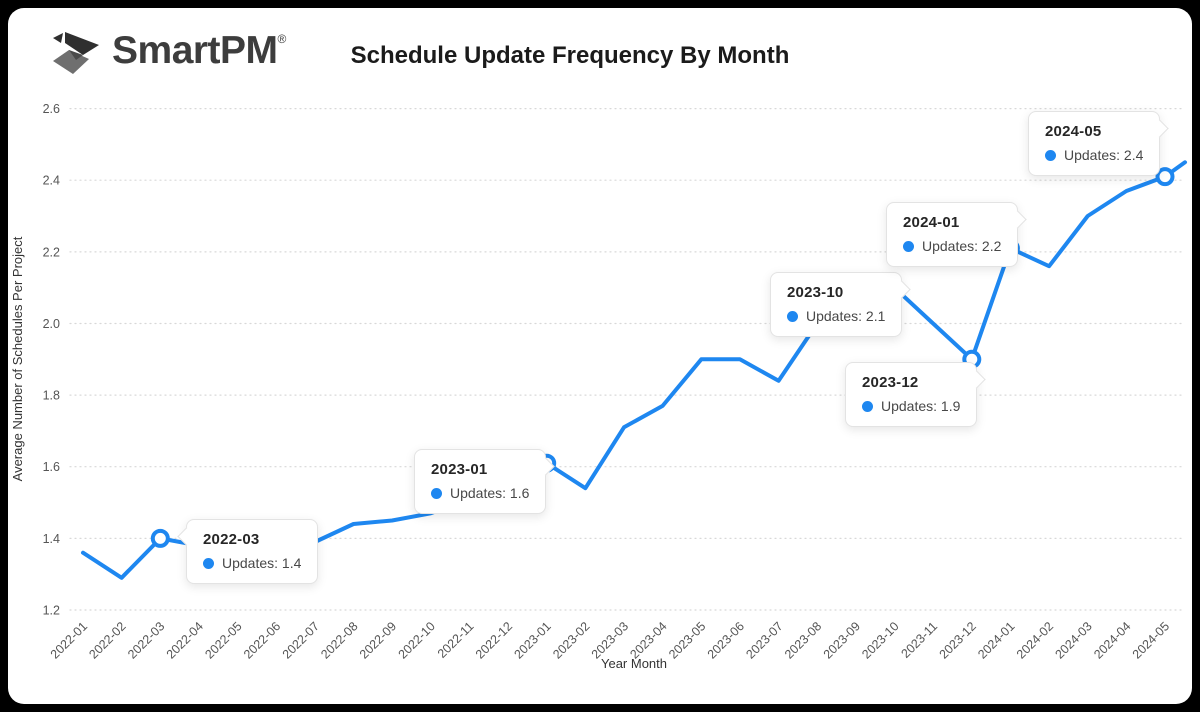 The width and height of the screenshot is (1200, 712). What do you see at coordinates (51, 539) in the screenshot?
I see `y-tick-label: 1.4` at bounding box center [51, 539].